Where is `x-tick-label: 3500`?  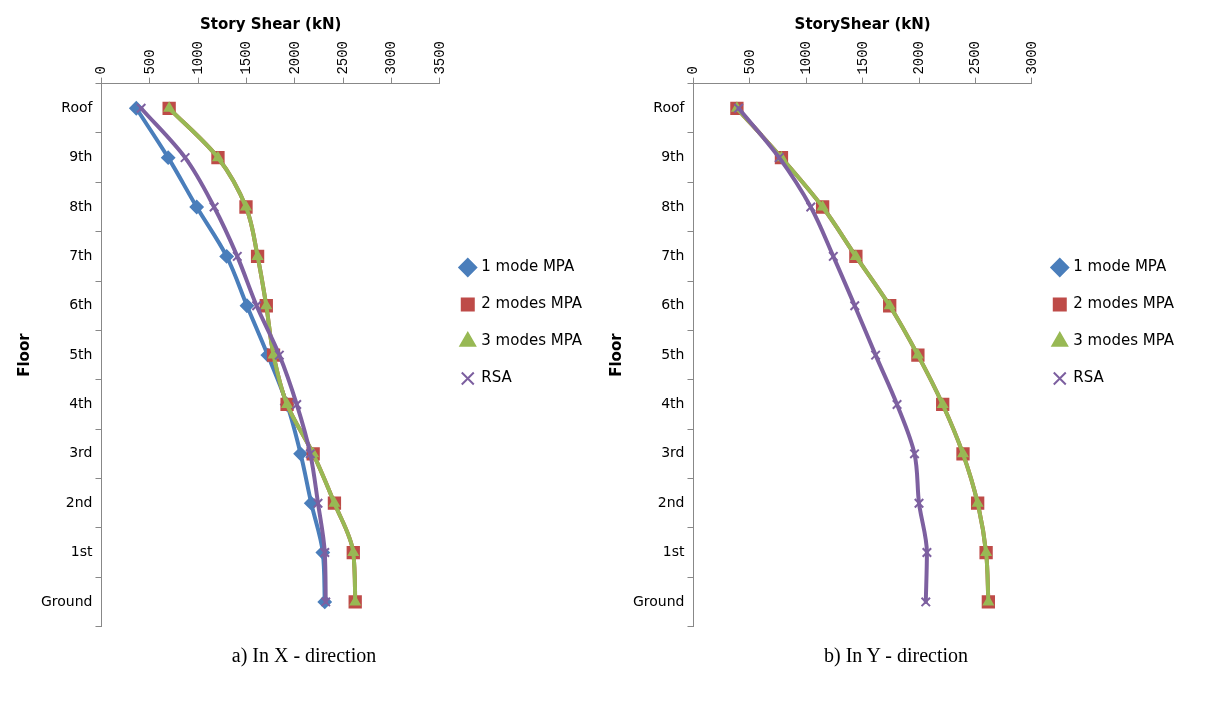 x-tick-label: 3500 is located at coordinates (439, 58).